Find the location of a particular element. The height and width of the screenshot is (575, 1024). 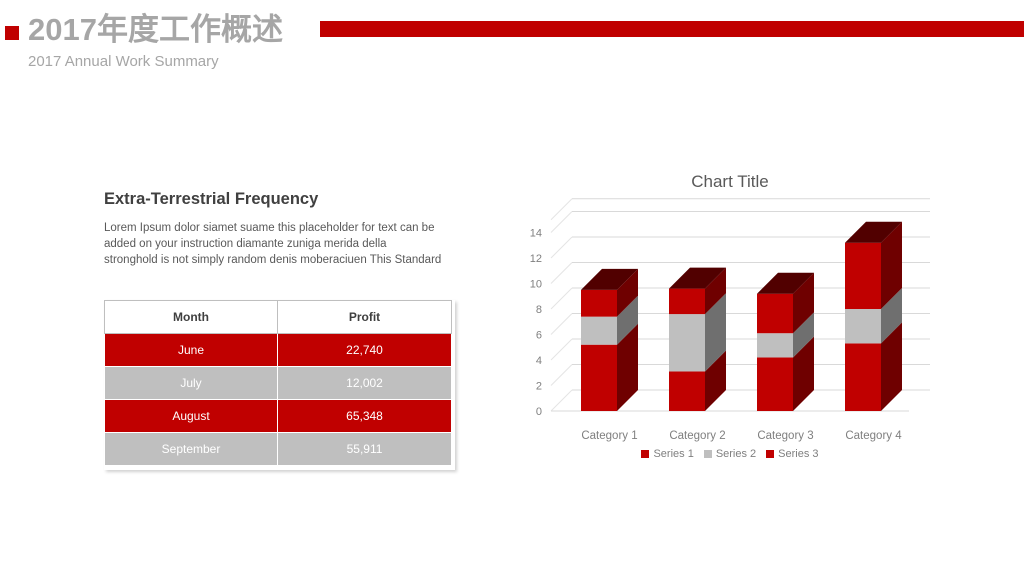

x-tick-label: Category 3 is located at coordinates (785, 436).